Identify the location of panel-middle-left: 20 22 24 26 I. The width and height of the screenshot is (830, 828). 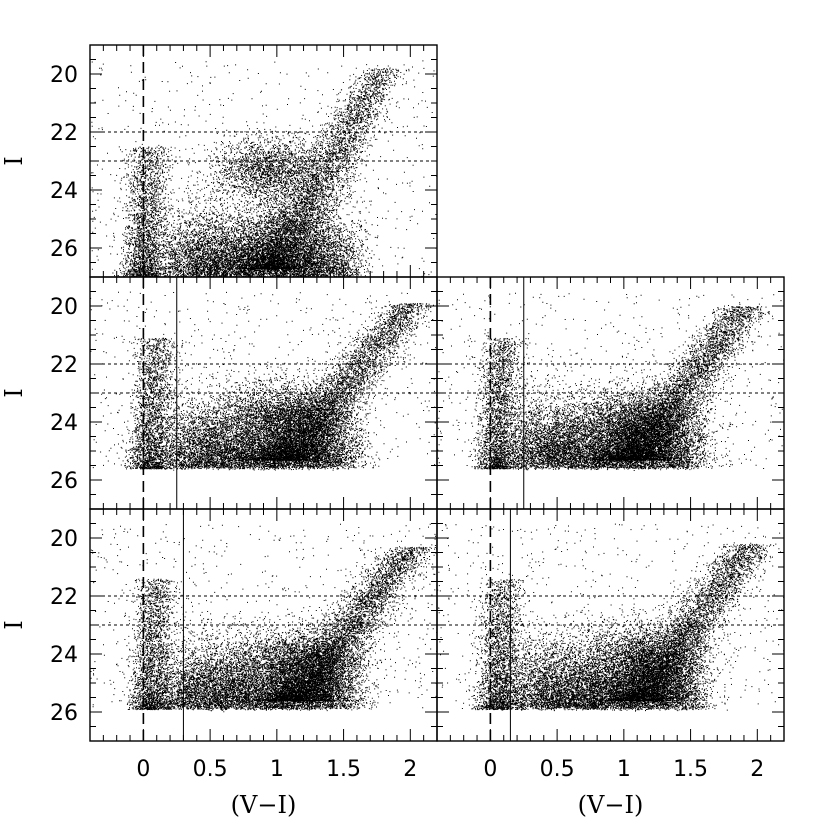
(219, 393).